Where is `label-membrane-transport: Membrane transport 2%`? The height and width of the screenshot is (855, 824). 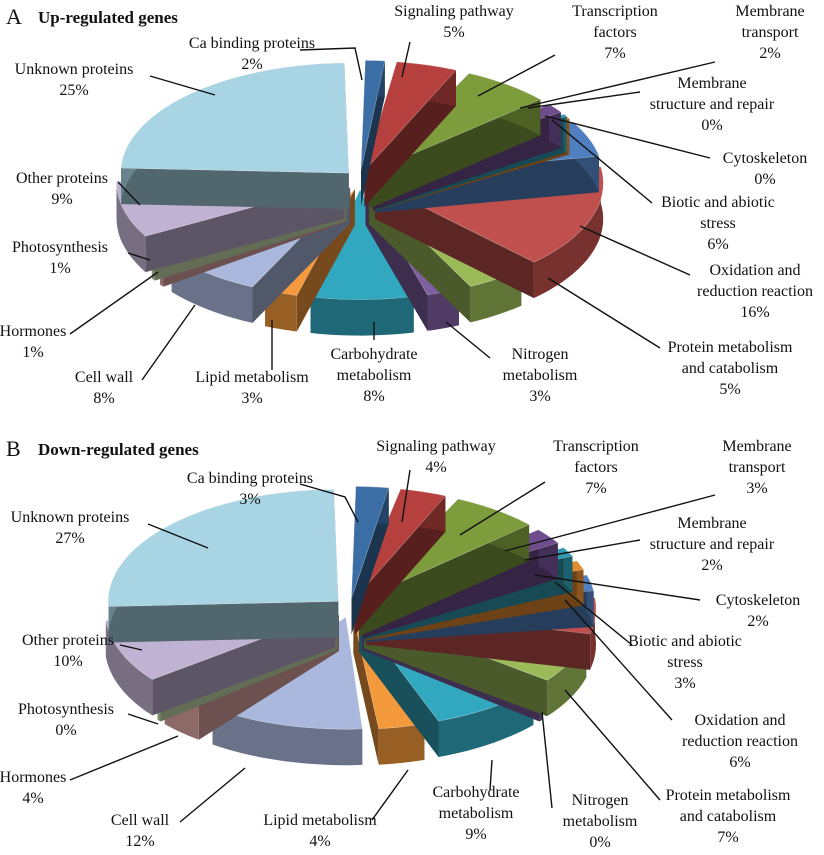 label-membrane-transport: Membrane transport 2% is located at coordinates (662, 56).